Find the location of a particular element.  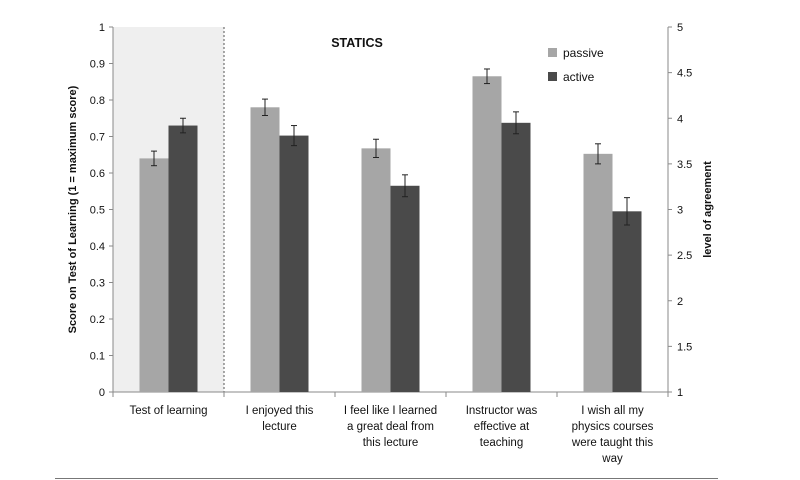

left-tick-label: 0.9 is located at coordinates (97, 65).